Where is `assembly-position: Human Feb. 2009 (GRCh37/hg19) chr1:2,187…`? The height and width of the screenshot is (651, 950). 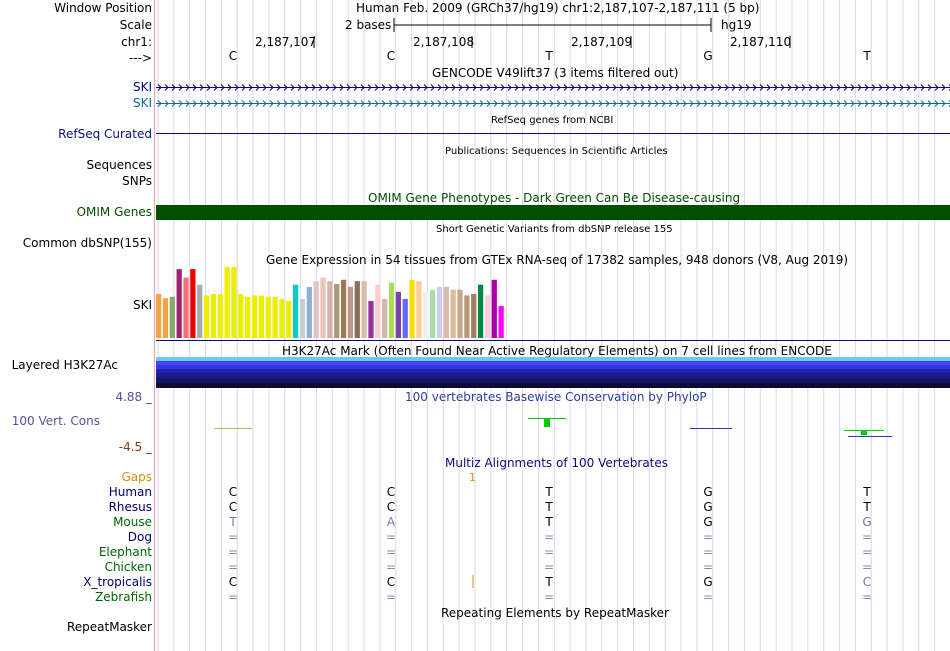
assembly-position: Human Feb. 2009 (GRCh37/hg19) chr1:2,187… is located at coordinates (558, 8).